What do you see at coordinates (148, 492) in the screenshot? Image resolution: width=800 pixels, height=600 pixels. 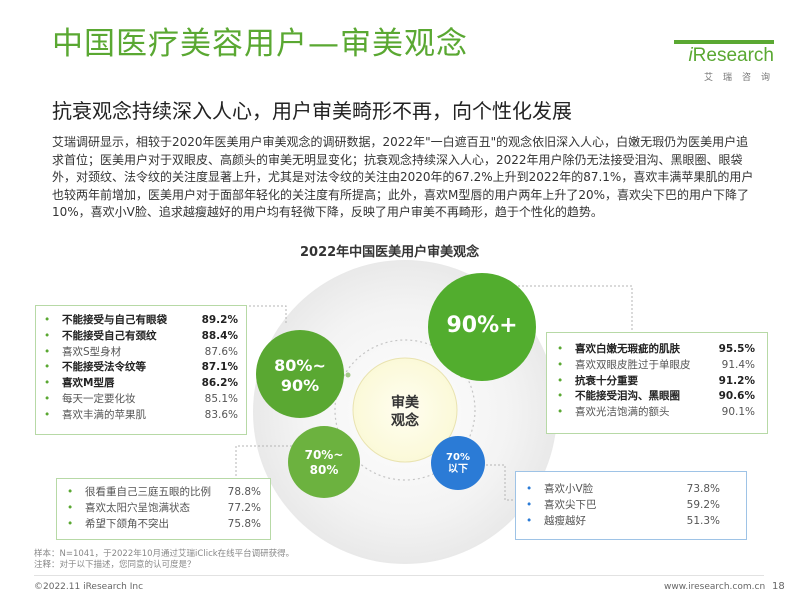 I see `item-label: 很看重自己三庭五眼的比例` at bounding box center [148, 492].